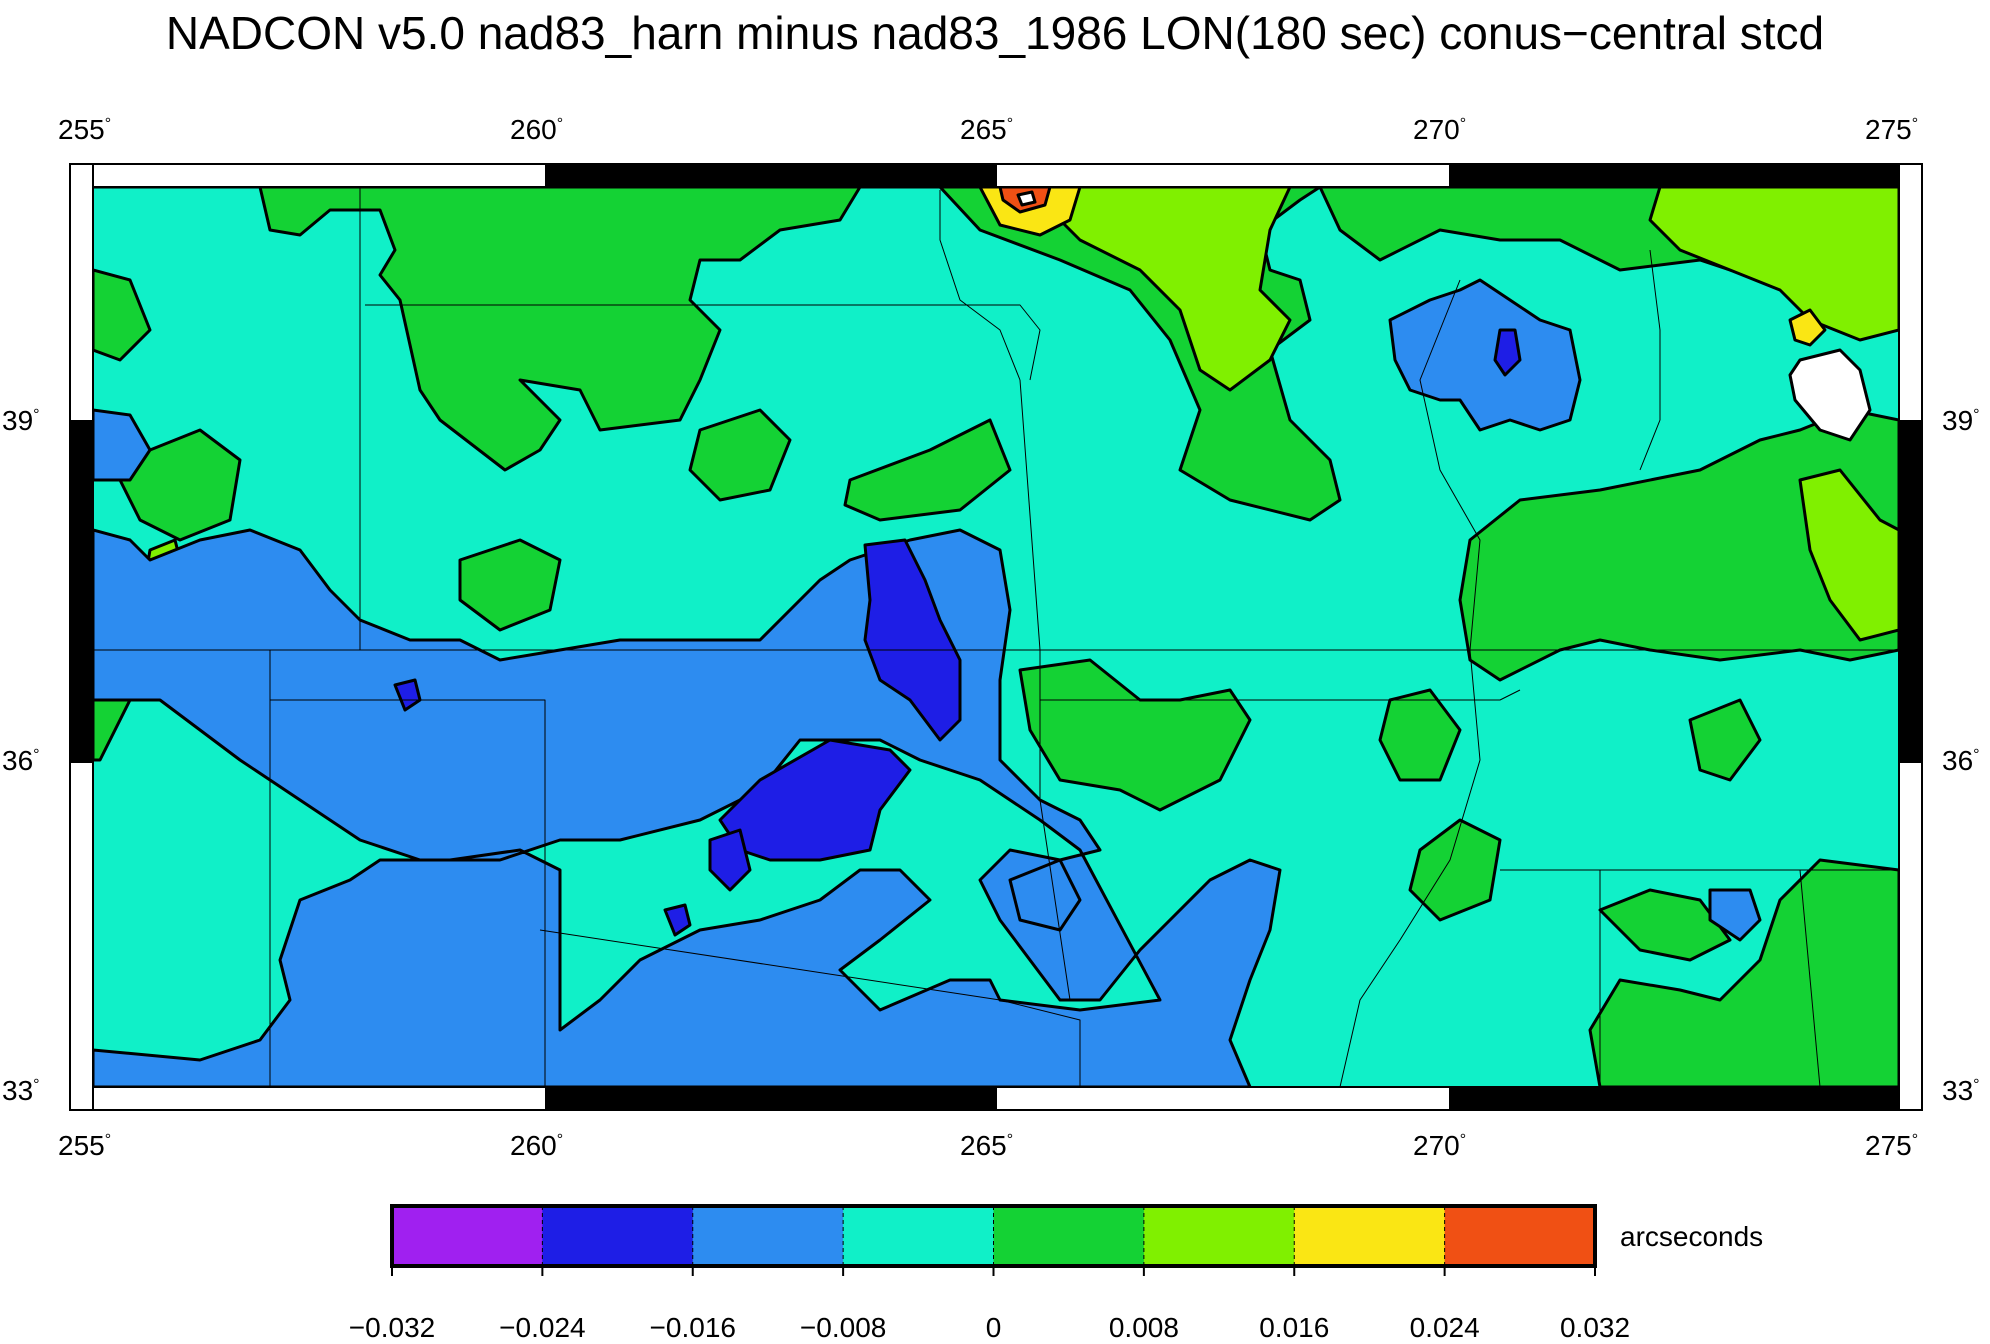  I want to click on colorbar, so click(993, 1240).